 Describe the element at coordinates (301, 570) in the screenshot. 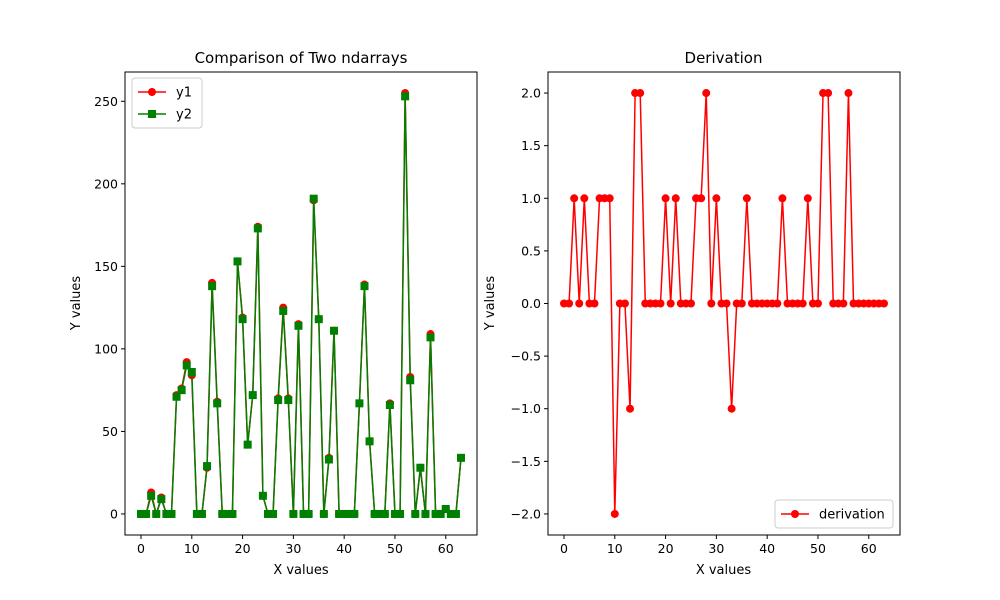

I see `x-axis-label: X values` at that location.